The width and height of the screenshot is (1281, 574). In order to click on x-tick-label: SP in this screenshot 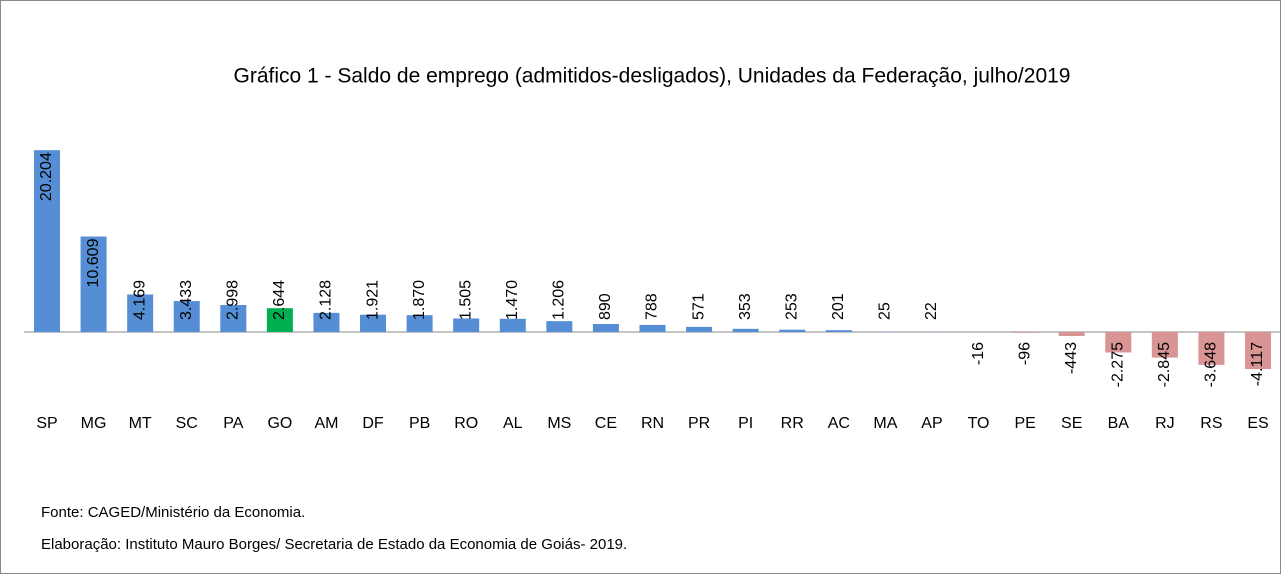, I will do `click(46, 423)`.